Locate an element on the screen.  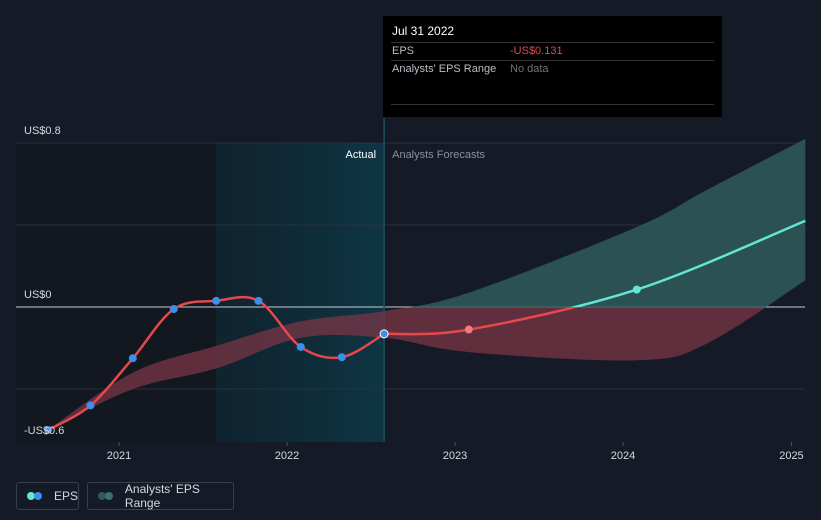
x-axis-tick-label: 2023 is located at coordinates (455, 456).